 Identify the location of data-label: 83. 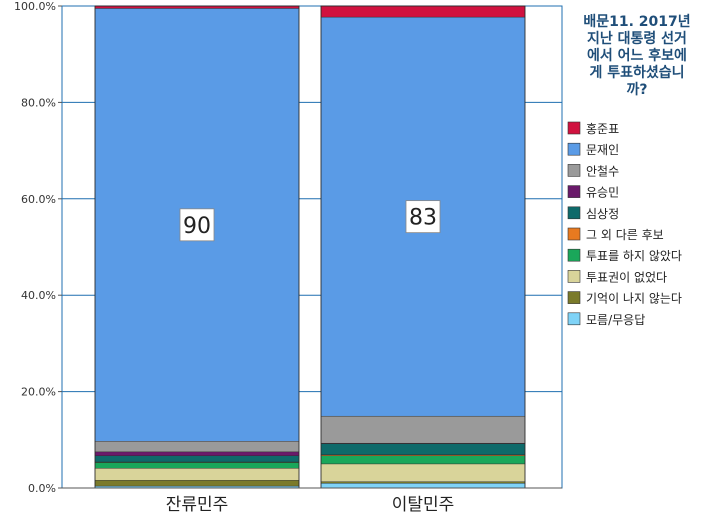
(423, 218).